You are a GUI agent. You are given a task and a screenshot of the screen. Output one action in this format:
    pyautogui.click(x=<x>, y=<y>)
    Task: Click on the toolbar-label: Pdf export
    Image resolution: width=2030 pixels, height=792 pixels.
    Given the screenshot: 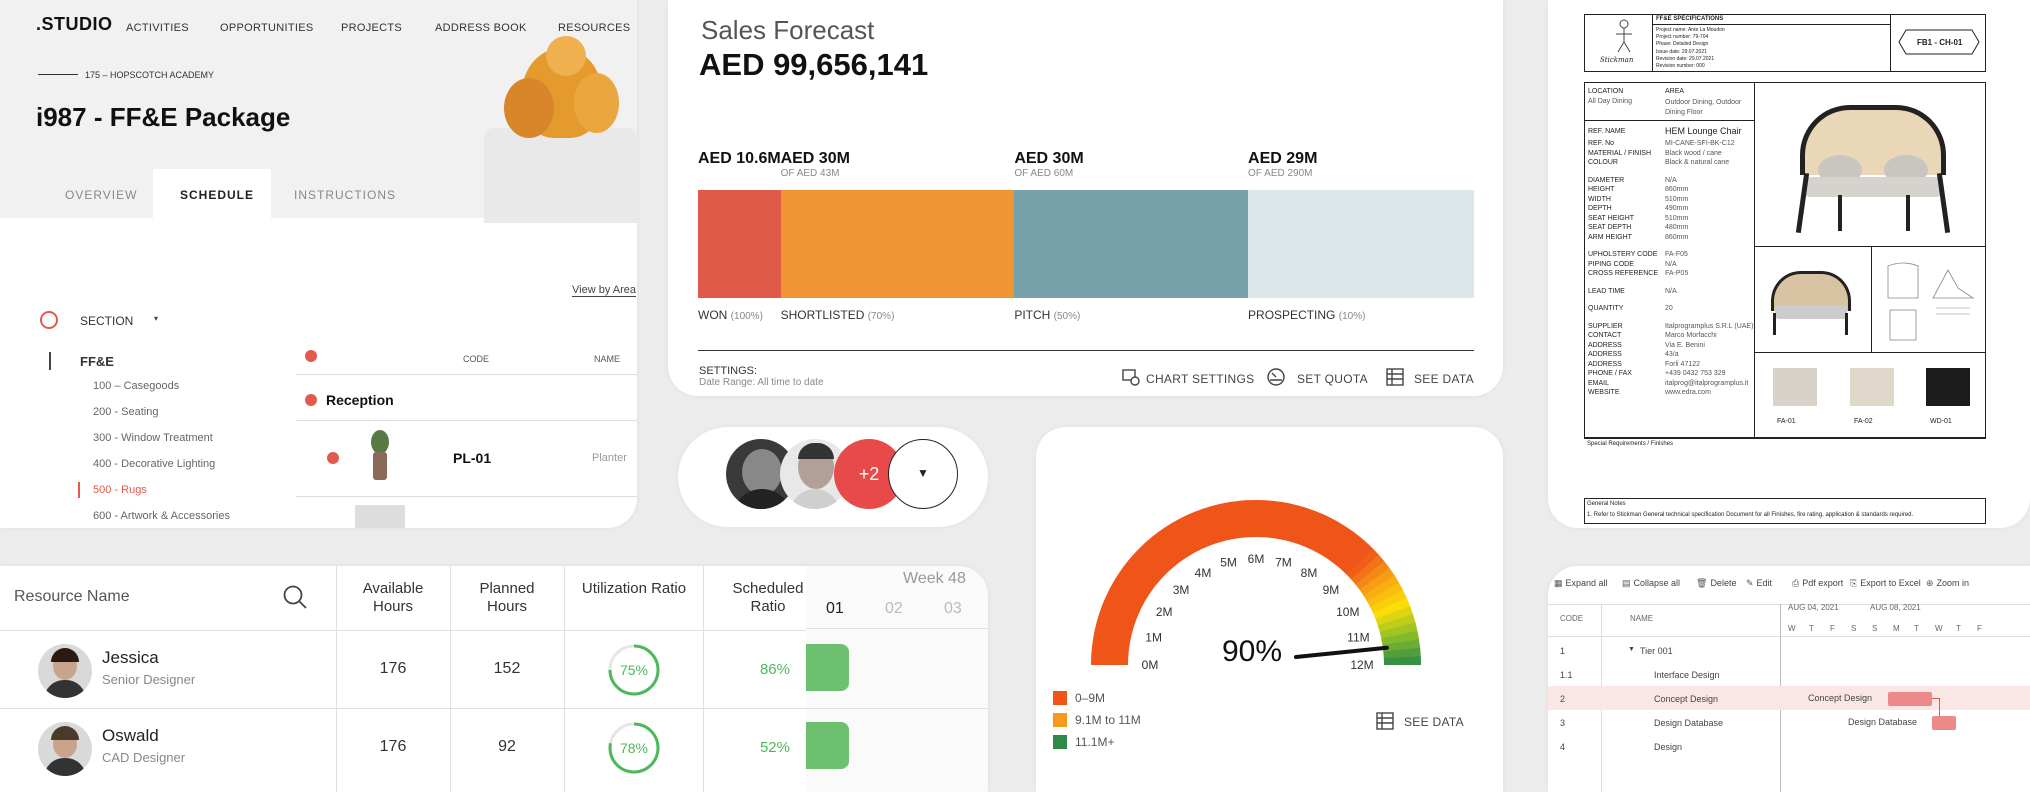 What is the action you would take?
    pyautogui.click(x=1823, y=583)
    